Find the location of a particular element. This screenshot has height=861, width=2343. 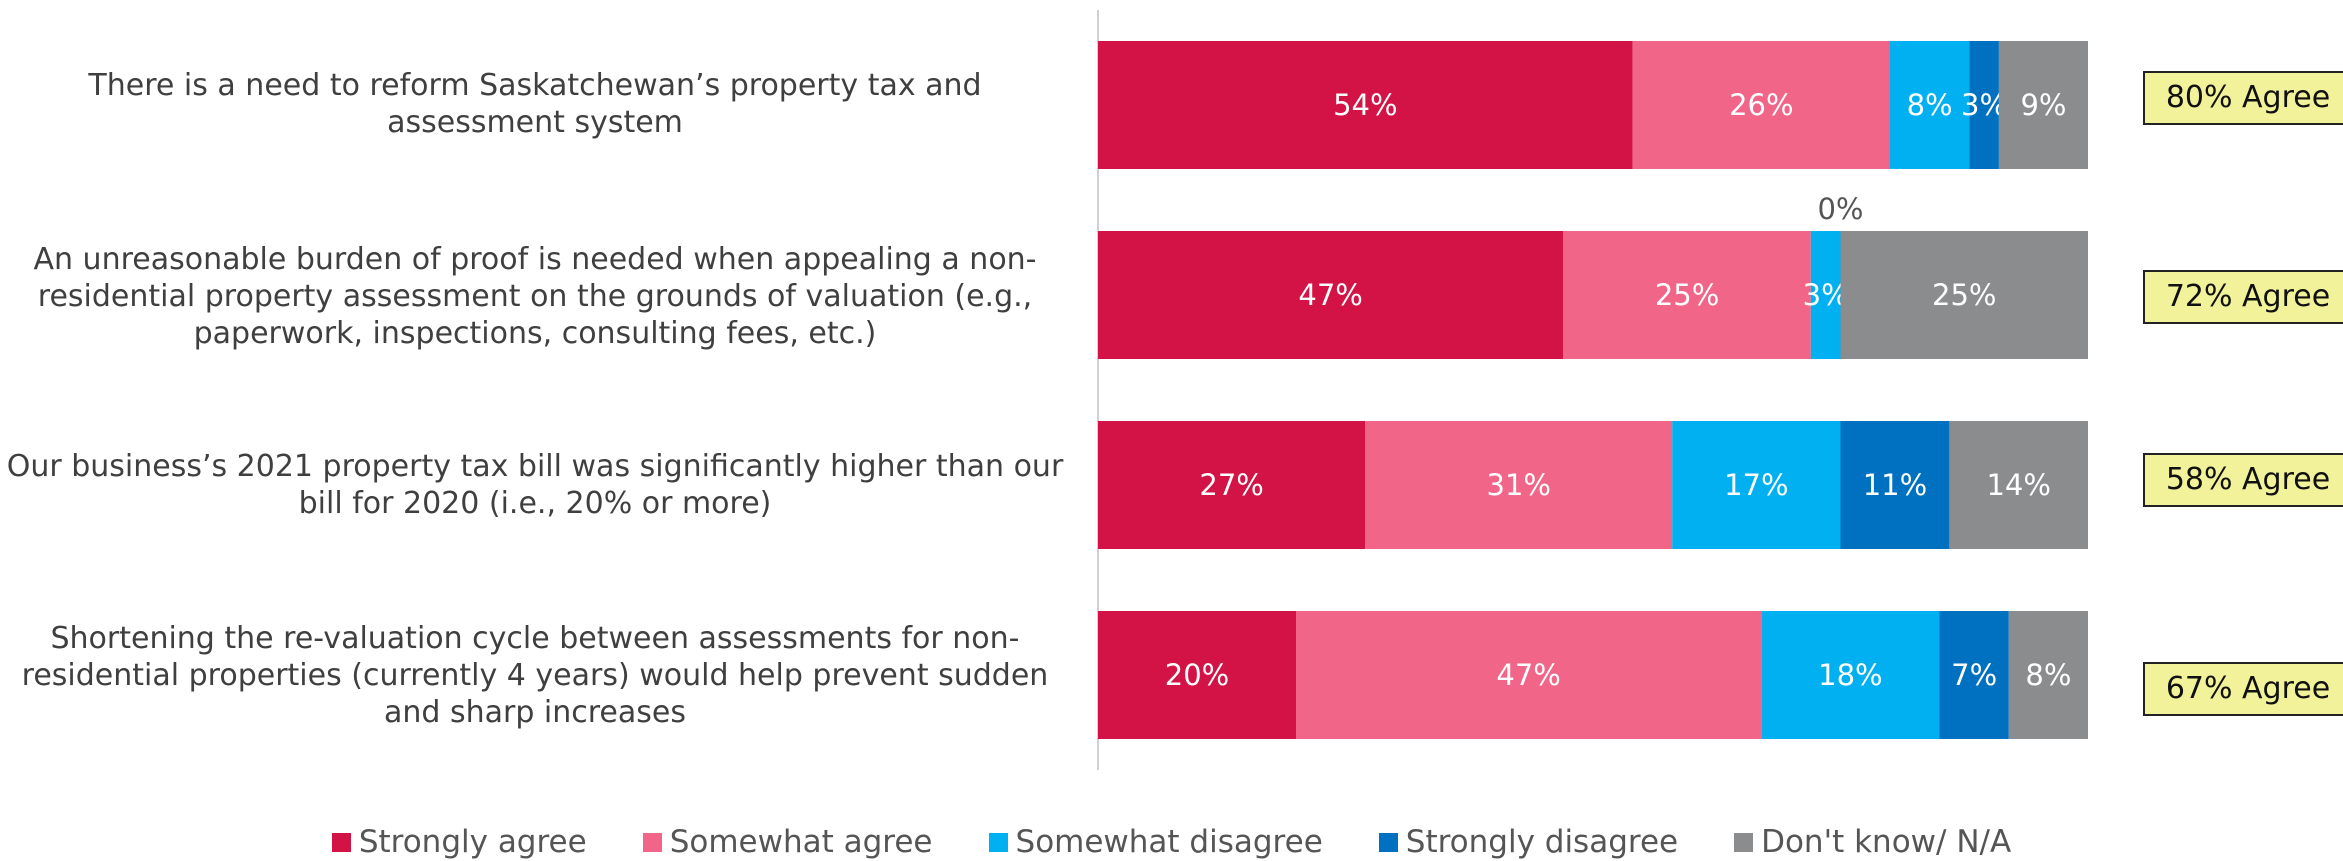

legend-label: Strongly agree is located at coordinates (472, 842).